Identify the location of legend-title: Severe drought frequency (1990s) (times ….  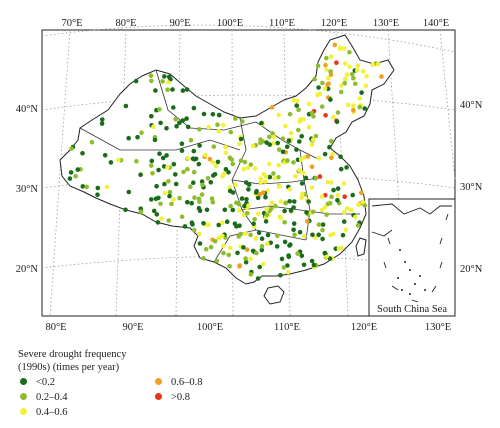
(72, 361).